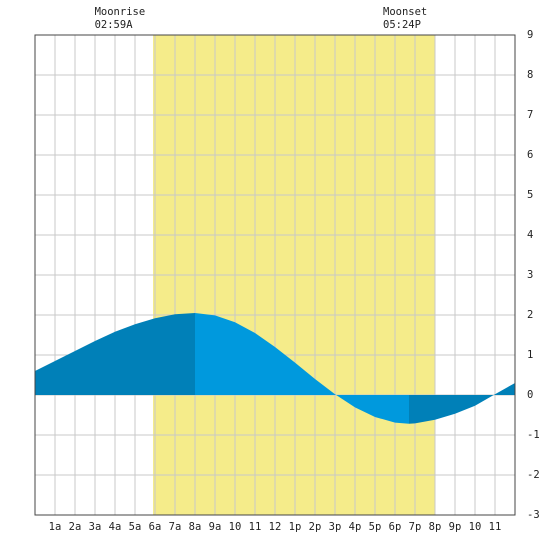 Image resolution: width=550 pixels, height=550 pixels. I want to click on x-tick-label: 9p, so click(455, 527).